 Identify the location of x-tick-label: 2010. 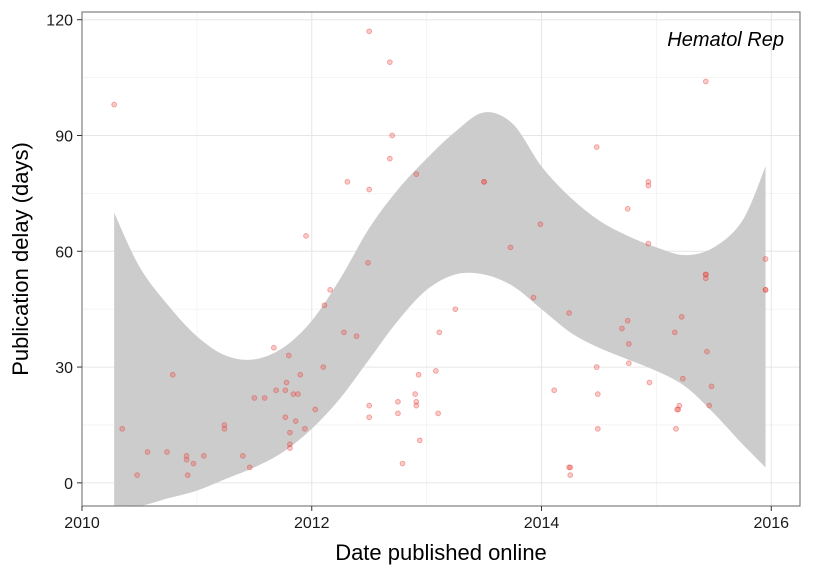
(82, 523).